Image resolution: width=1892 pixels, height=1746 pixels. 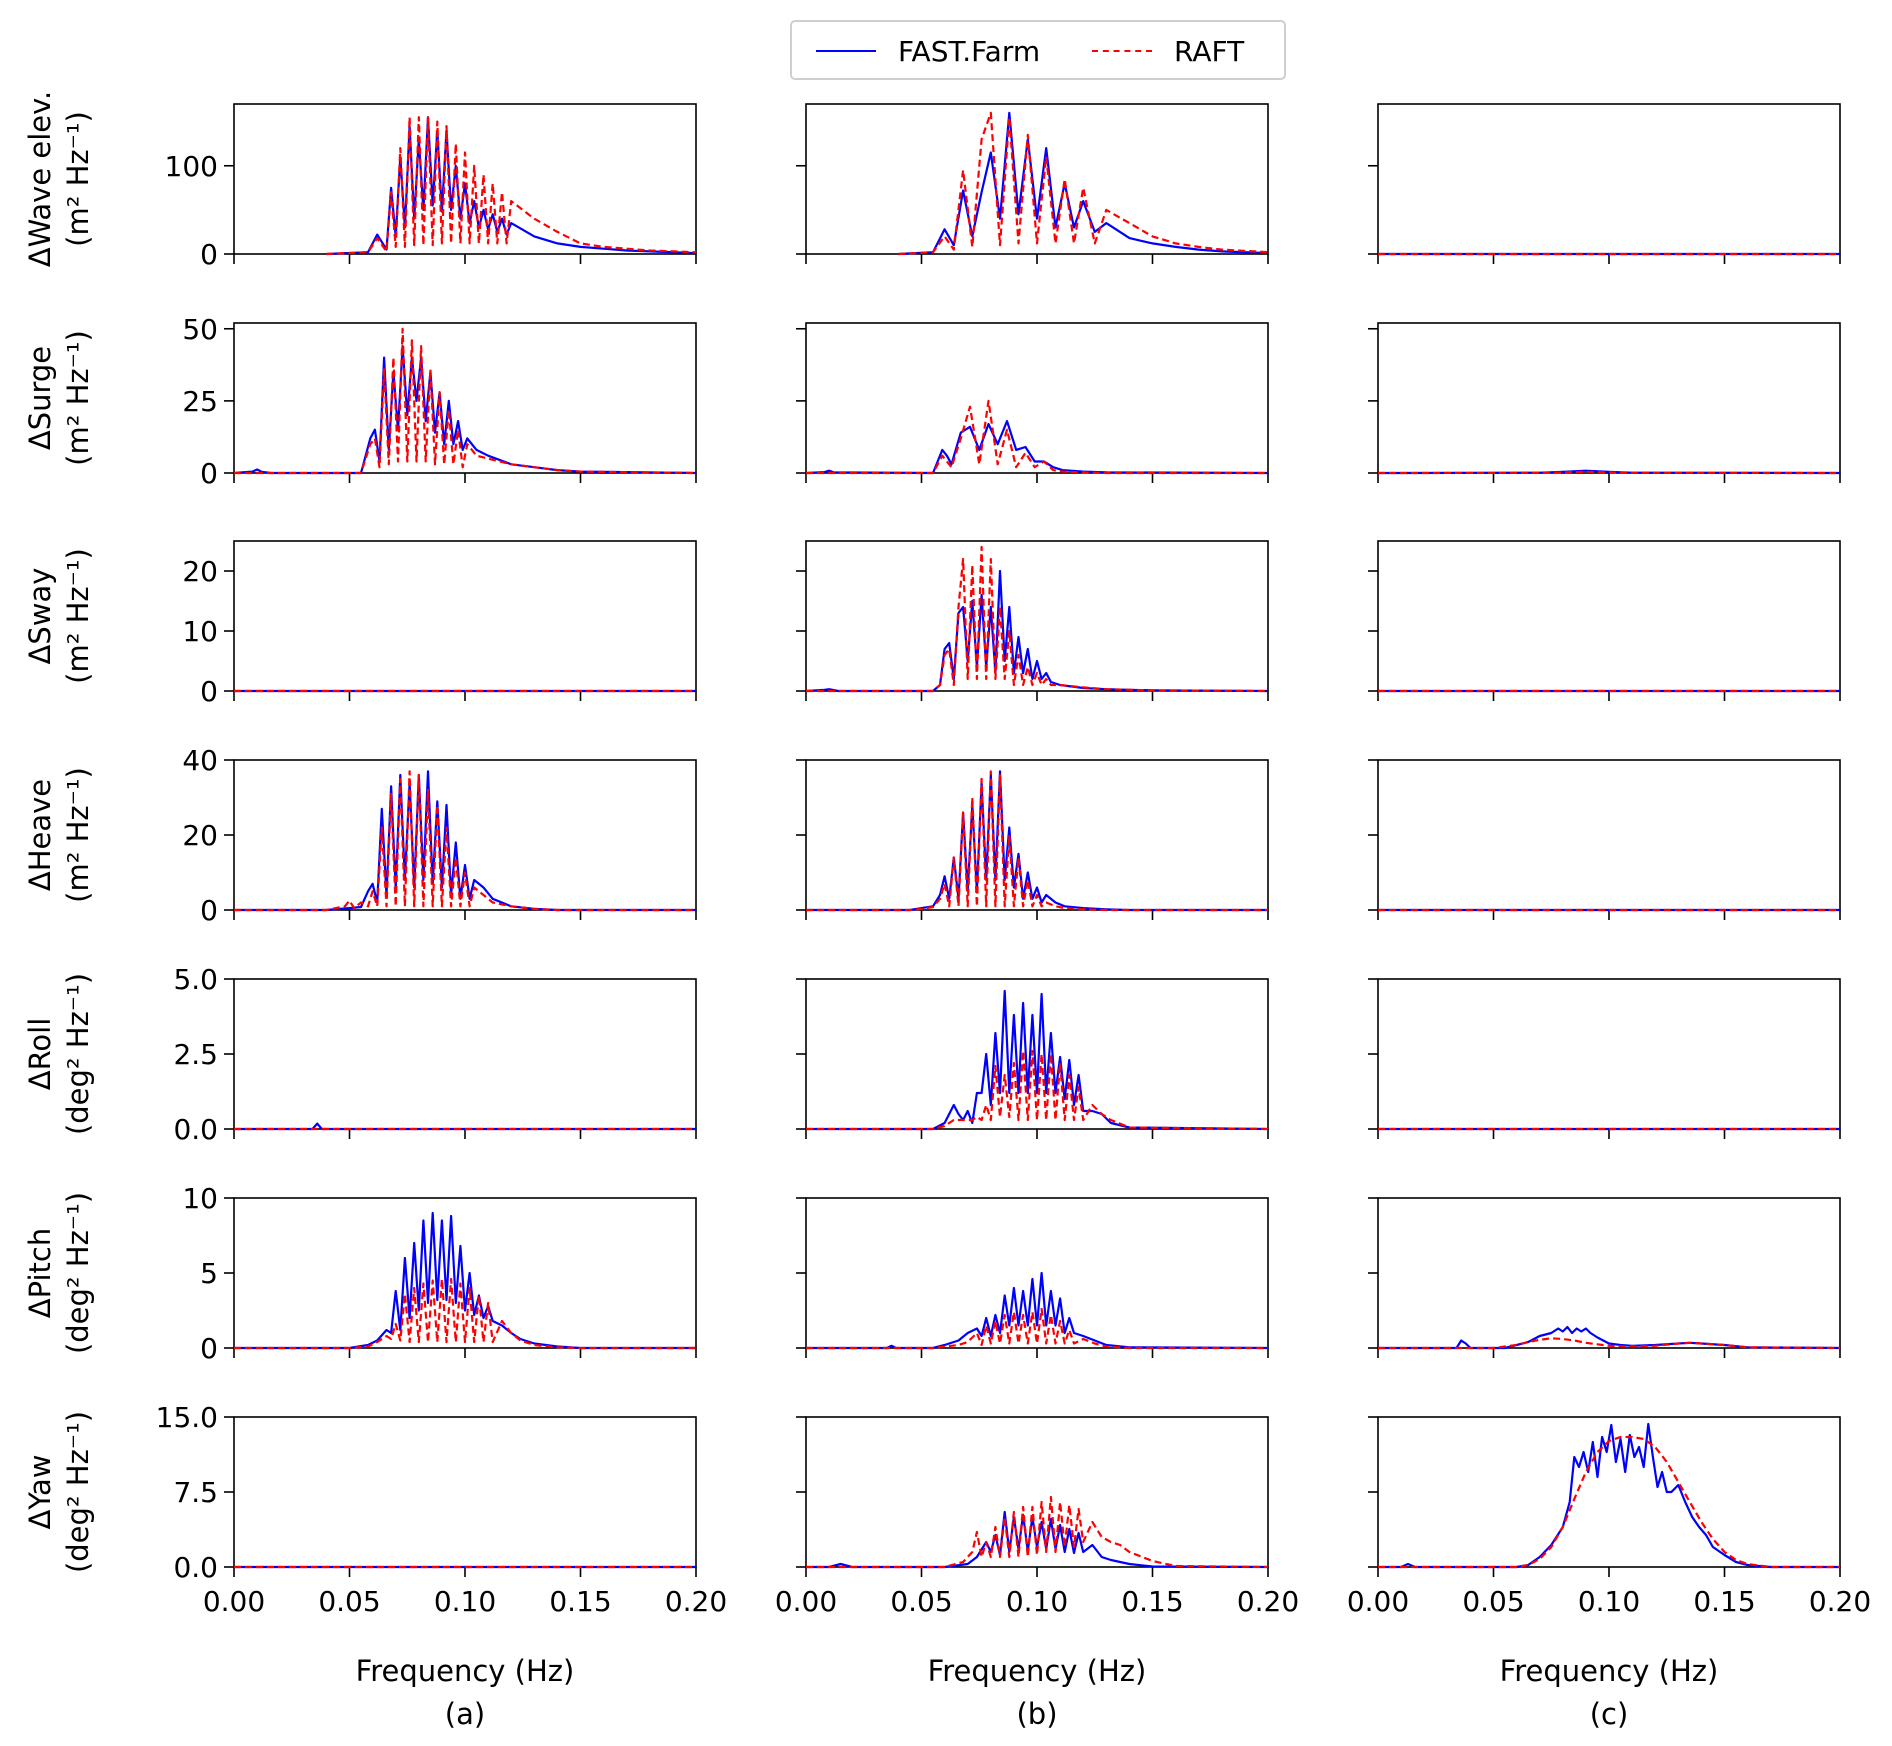 I want to click on panel-frame-r2-c1, so click(x=1037, y=616).